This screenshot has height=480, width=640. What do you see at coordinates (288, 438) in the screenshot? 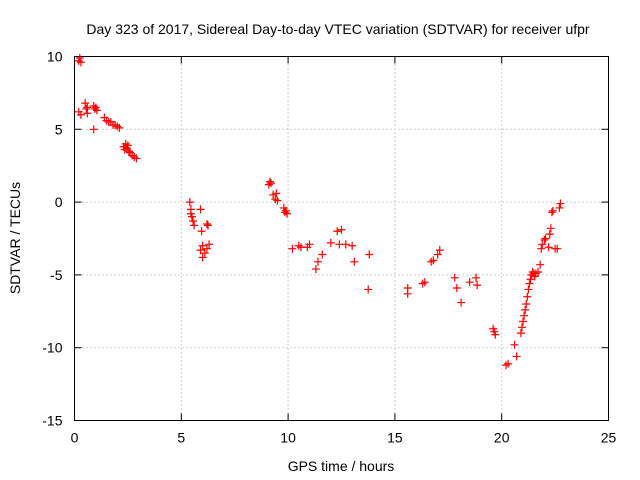
I see `x-tick-label: 10` at bounding box center [288, 438].